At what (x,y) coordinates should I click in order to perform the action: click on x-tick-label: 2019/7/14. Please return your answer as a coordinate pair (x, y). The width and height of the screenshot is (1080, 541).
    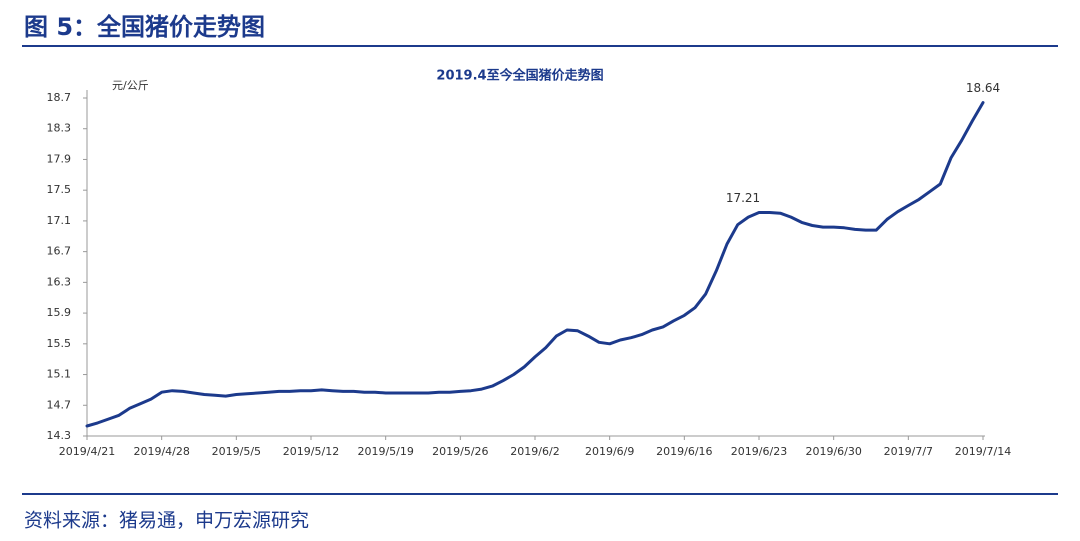
    Looking at the image, I should click on (983, 451).